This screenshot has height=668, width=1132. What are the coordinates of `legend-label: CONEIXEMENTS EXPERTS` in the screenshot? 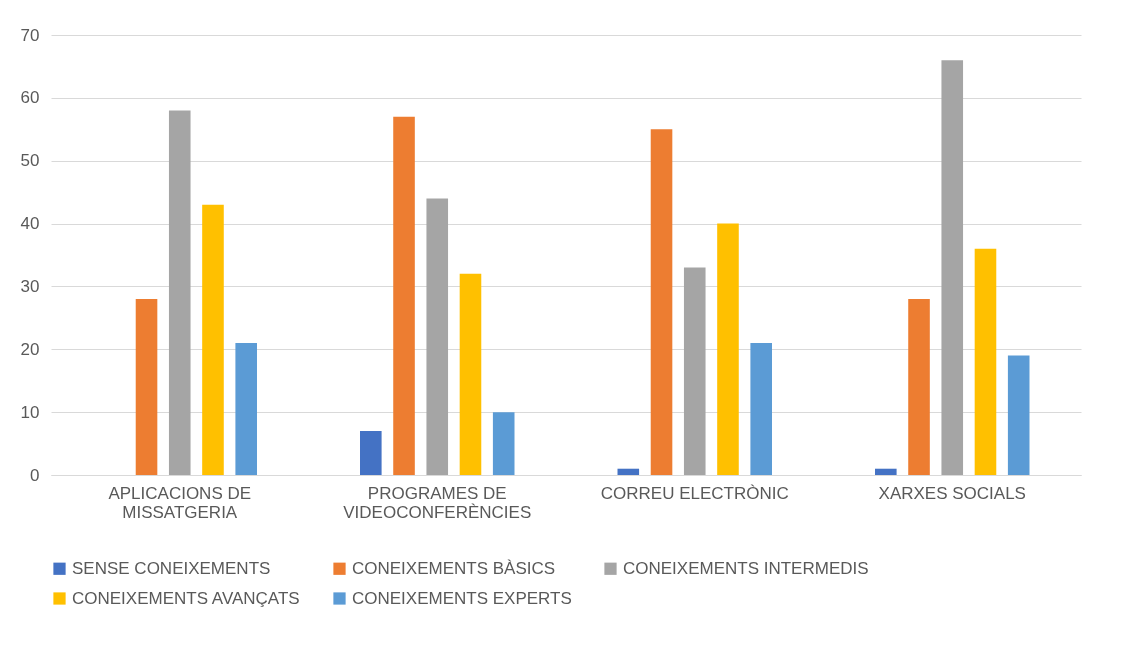 It's located at (462, 598).